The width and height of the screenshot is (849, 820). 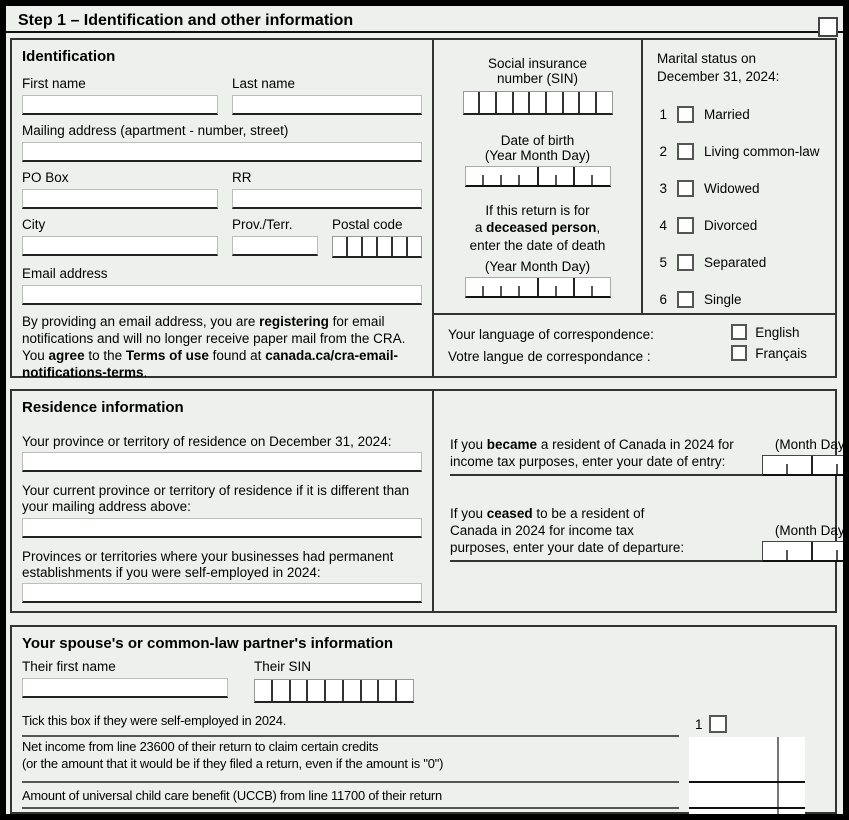 What do you see at coordinates (264, 83) in the screenshot?
I see `last-name-label: Last name` at bounding box center [264, 83].